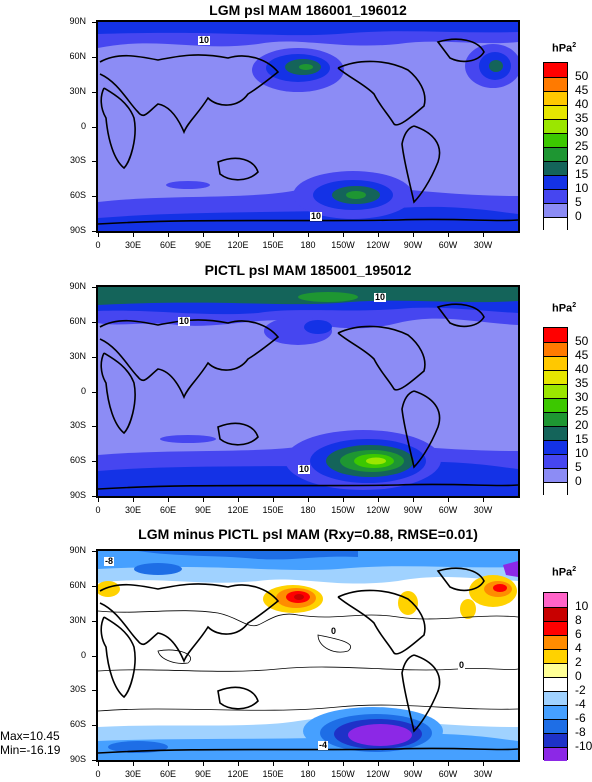  I want to click on colorbar-label: 6, so click(578, 634).